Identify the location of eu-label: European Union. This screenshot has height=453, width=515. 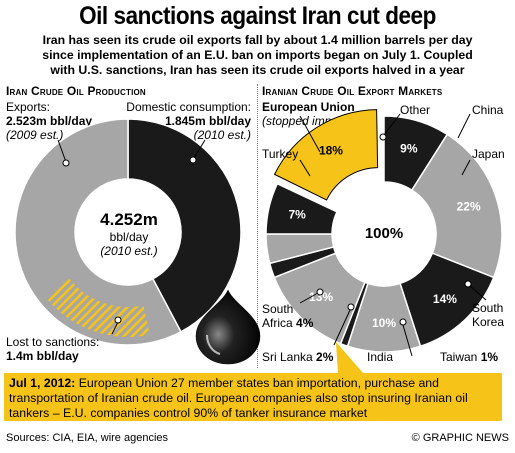
(308, 107).